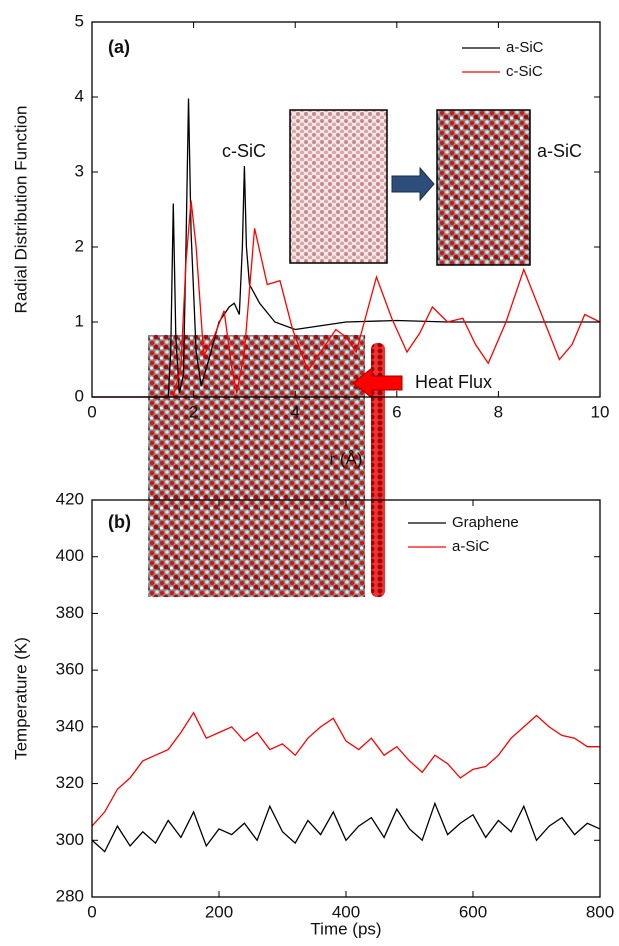 Image resolution: width=619 pixels, height=946 pixels. Describe the element at coordinates (453, 382) in the screenshot. I see `annotation: Heat Flux` at that location.